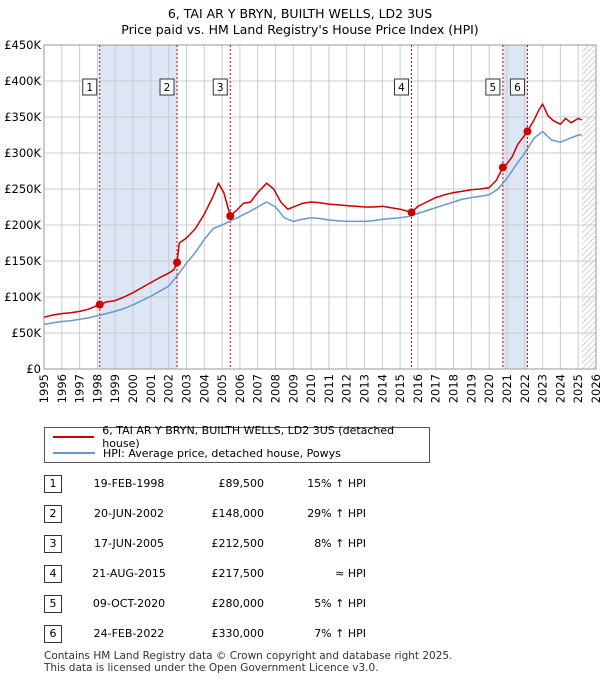 The width and height of the screenshot is (600, 680). What do you see at coordinates (588, 207) in the screenshot?
I see `forecast-hatch-region` at bounding box center [588, 207].